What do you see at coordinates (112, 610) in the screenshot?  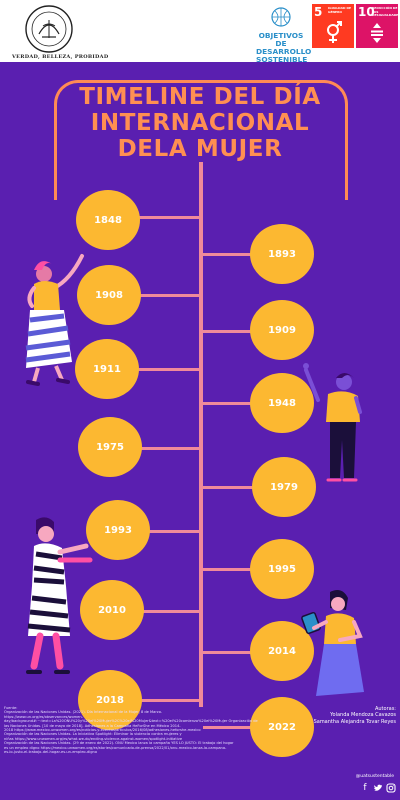 I see `year-circle-2010: 2010` at bounding box center [112, 610].